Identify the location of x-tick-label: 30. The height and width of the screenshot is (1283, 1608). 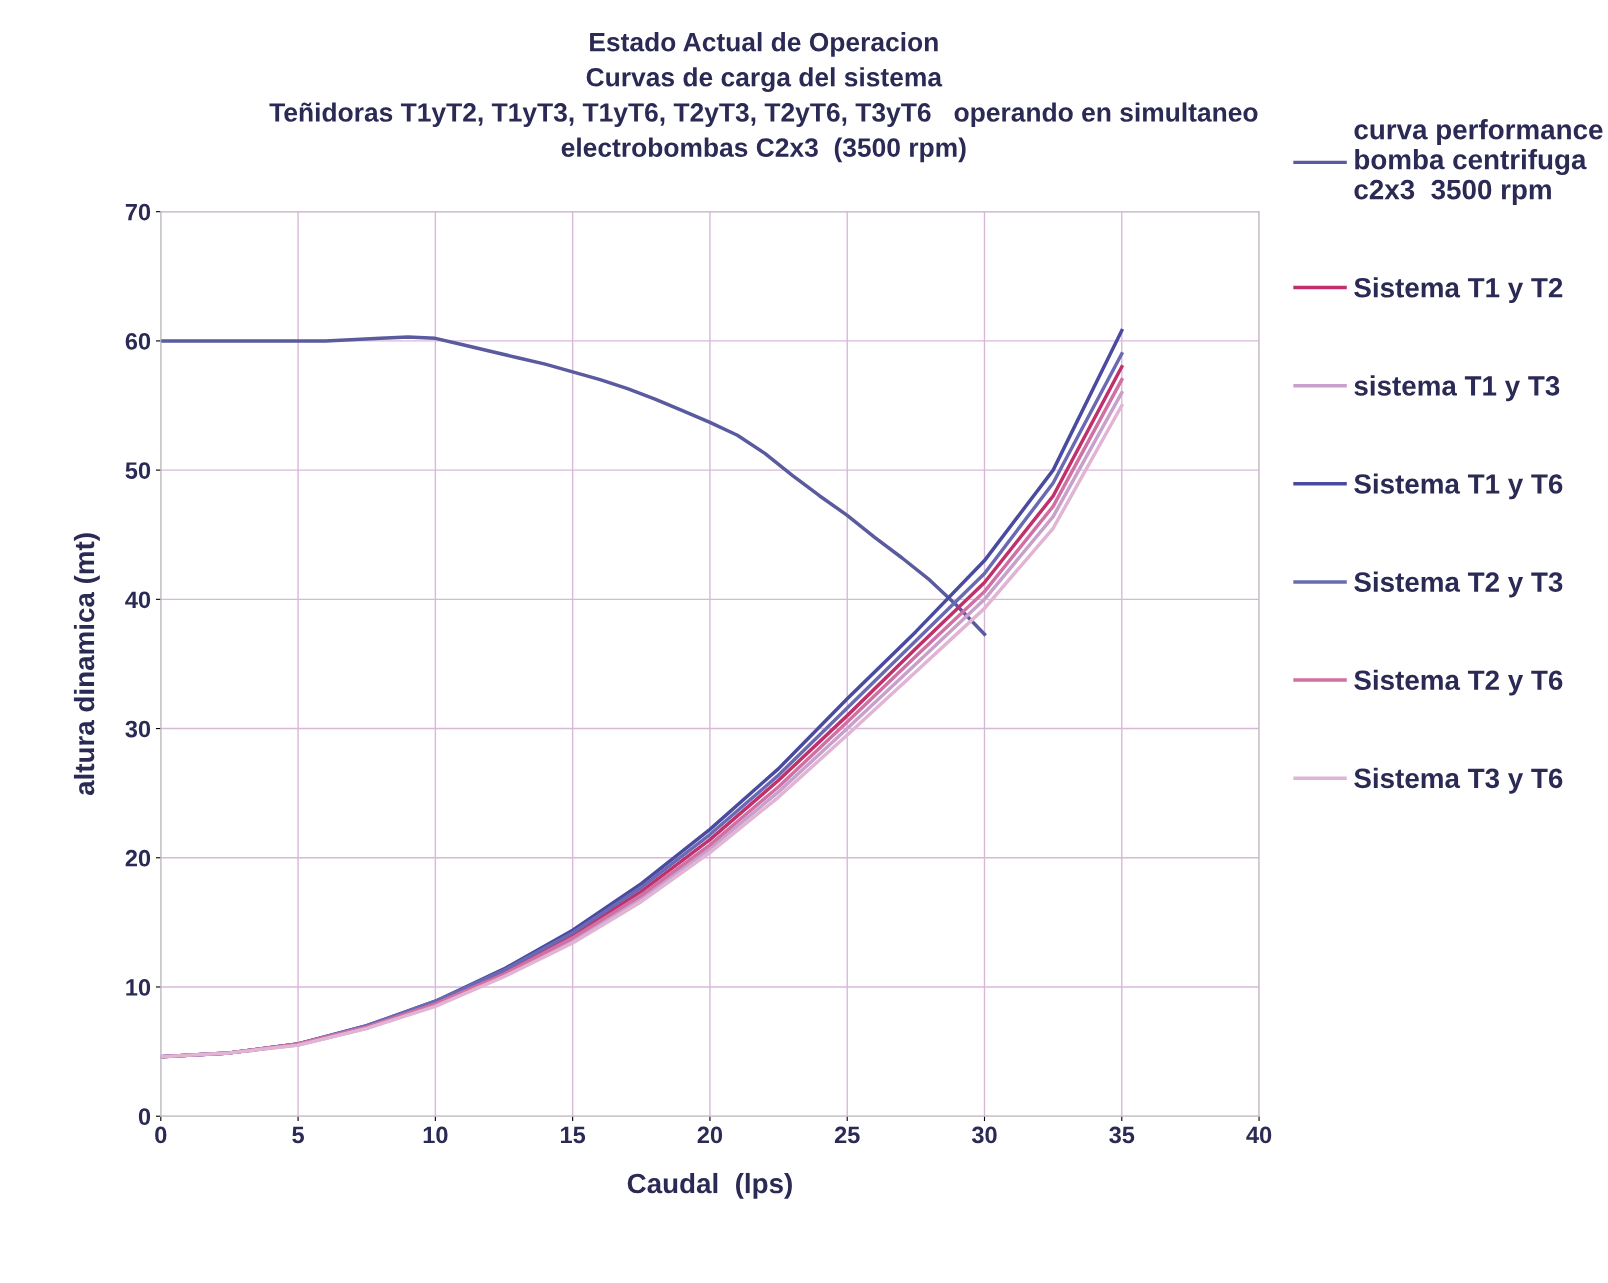
(984, 1135).